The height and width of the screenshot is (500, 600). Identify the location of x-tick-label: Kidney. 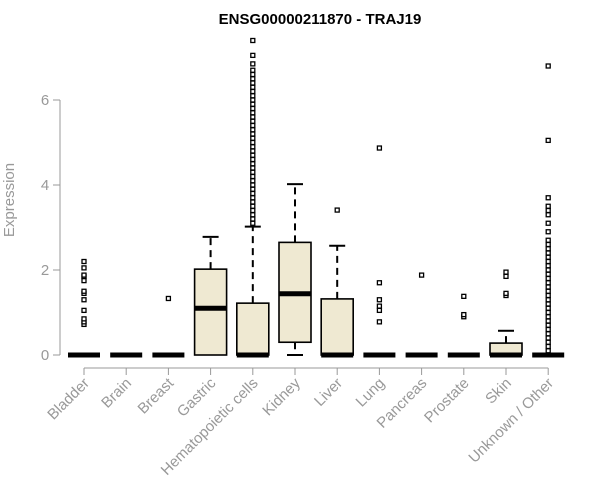
(281, 396).